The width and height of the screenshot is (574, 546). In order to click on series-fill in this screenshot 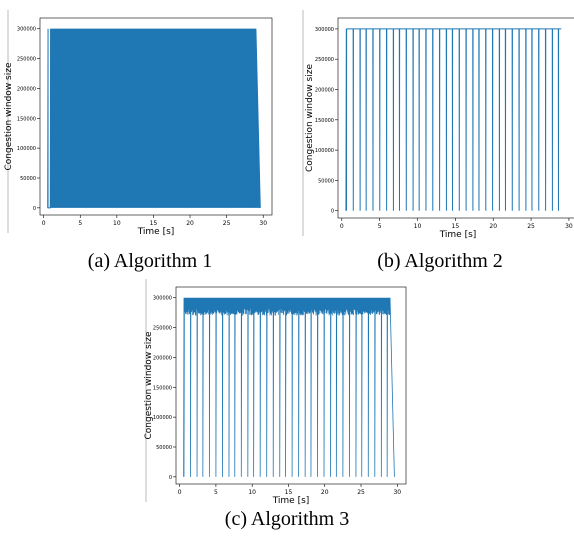, I will do `click(153, 117)`.